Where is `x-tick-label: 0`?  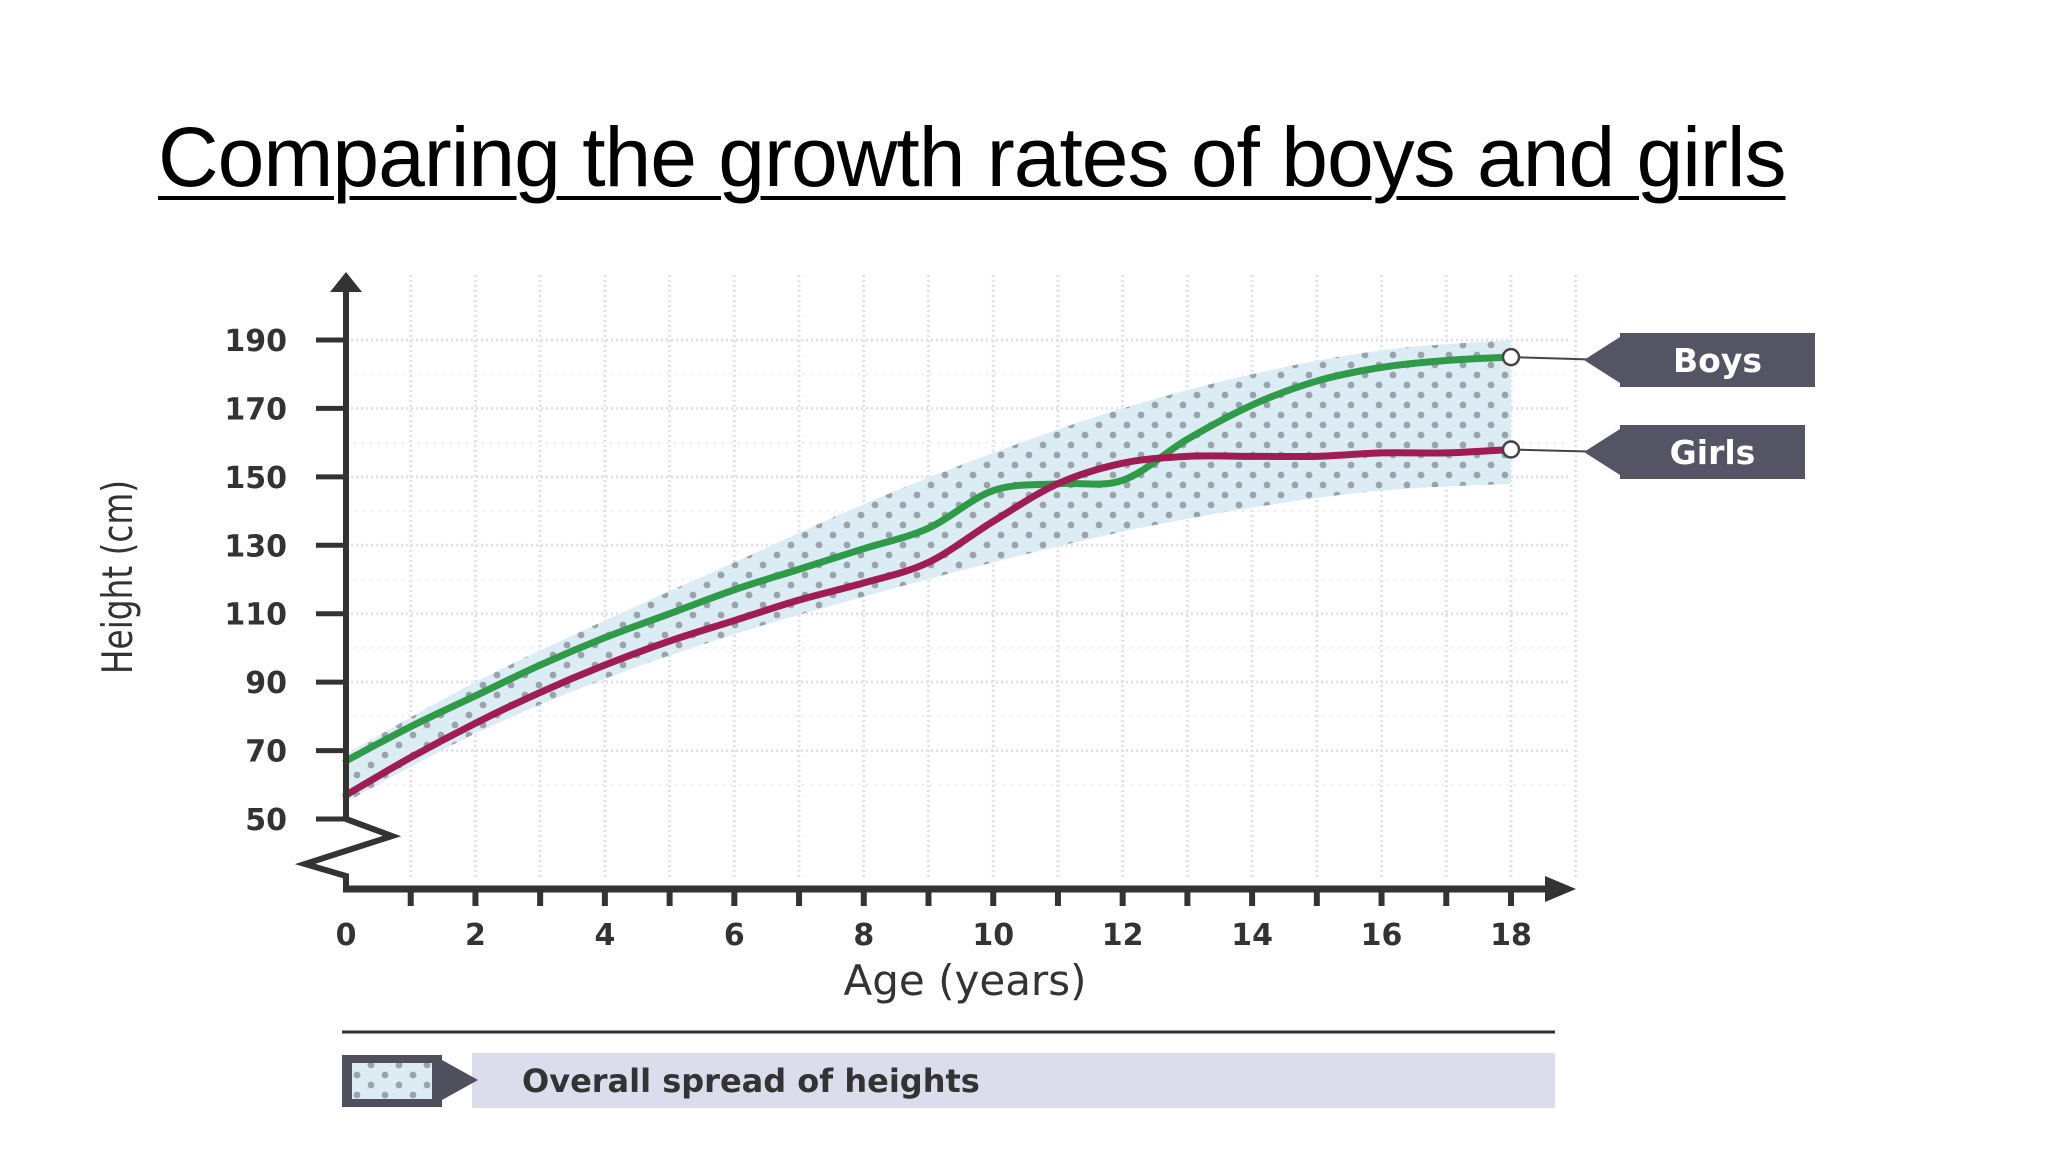
x-tick-label: 0 is located at coordinates (346, 935).